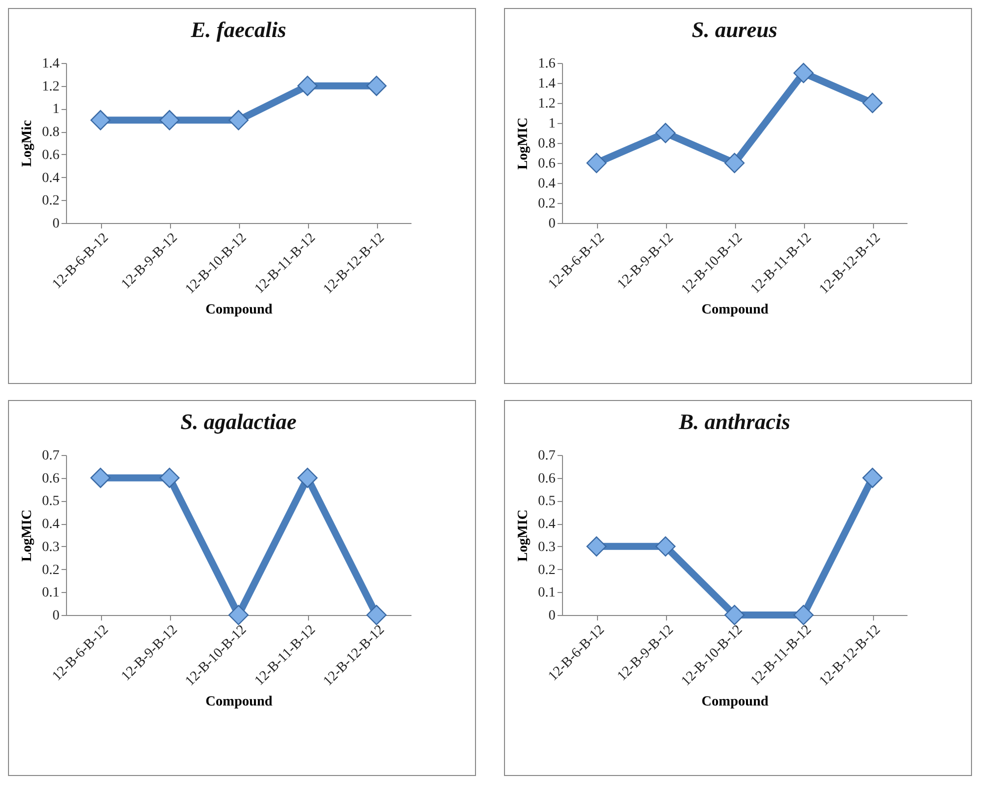 This screenshot has height=803, width=984. I want to click on chart-title: B. anthracis, so click(734, 421).